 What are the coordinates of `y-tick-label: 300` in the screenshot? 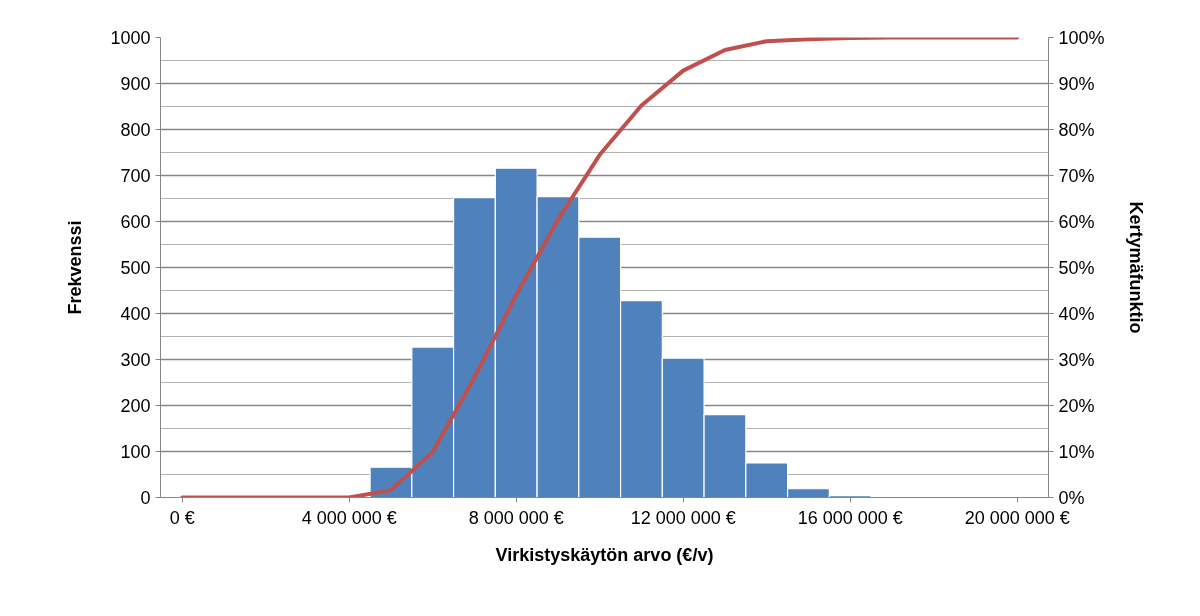 It's located at (135, 360).